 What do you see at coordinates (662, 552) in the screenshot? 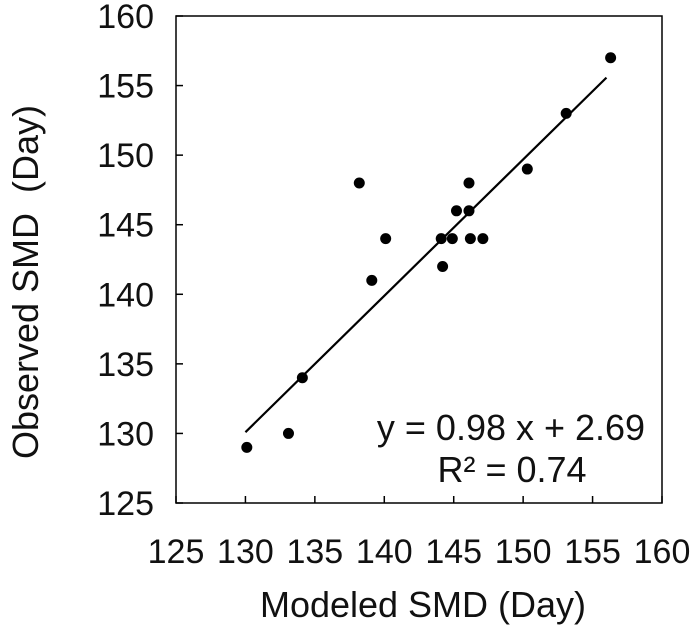
I see `x-tick-label: 160` at bounding box center [662, 552].